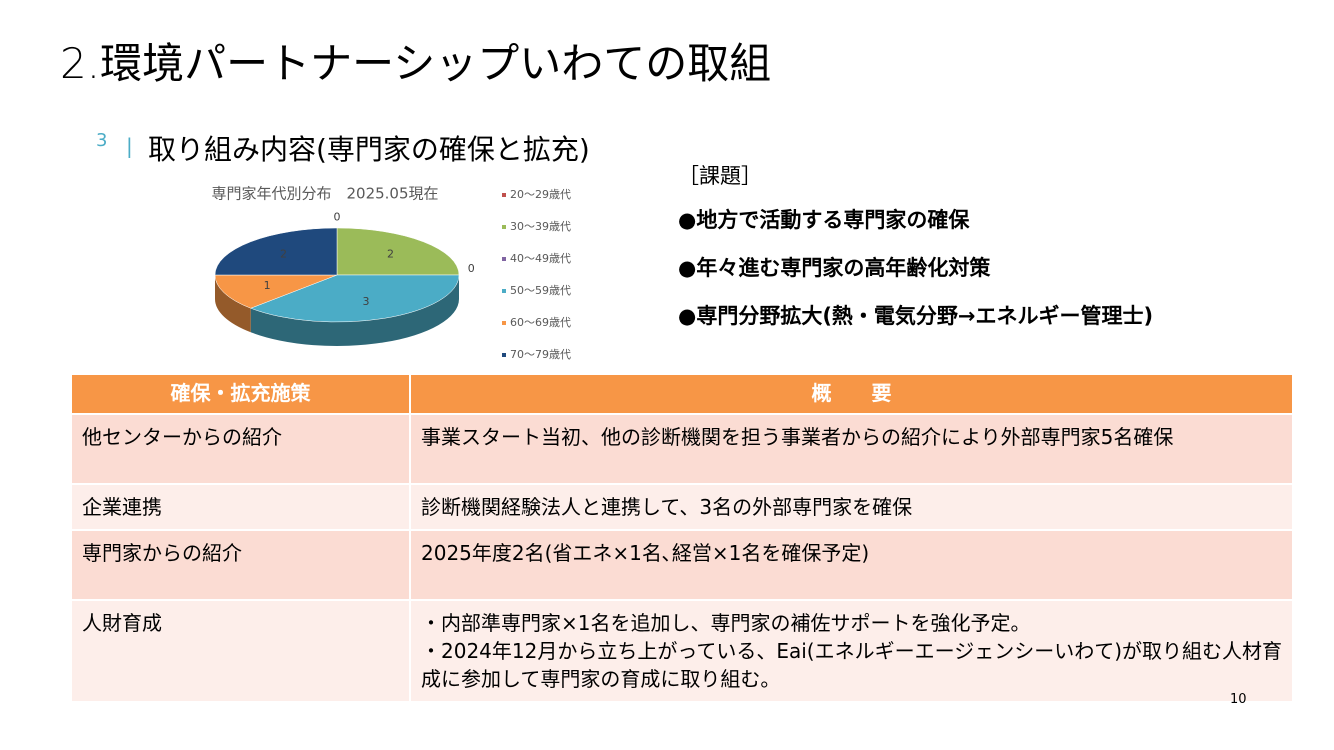  Describe the element at coordinates (851, 394) in the screenshot. I see `table-header: 概 要` at that location.